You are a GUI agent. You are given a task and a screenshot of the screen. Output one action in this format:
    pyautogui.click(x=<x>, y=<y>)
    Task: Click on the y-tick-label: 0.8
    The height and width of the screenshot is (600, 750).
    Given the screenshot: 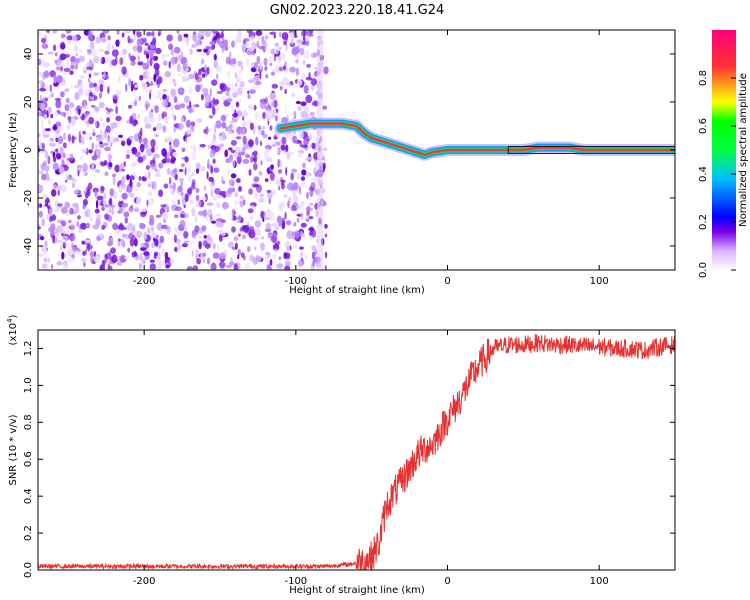 What is the action you would take?
    pyautogui.click(x=28, y=422)
    